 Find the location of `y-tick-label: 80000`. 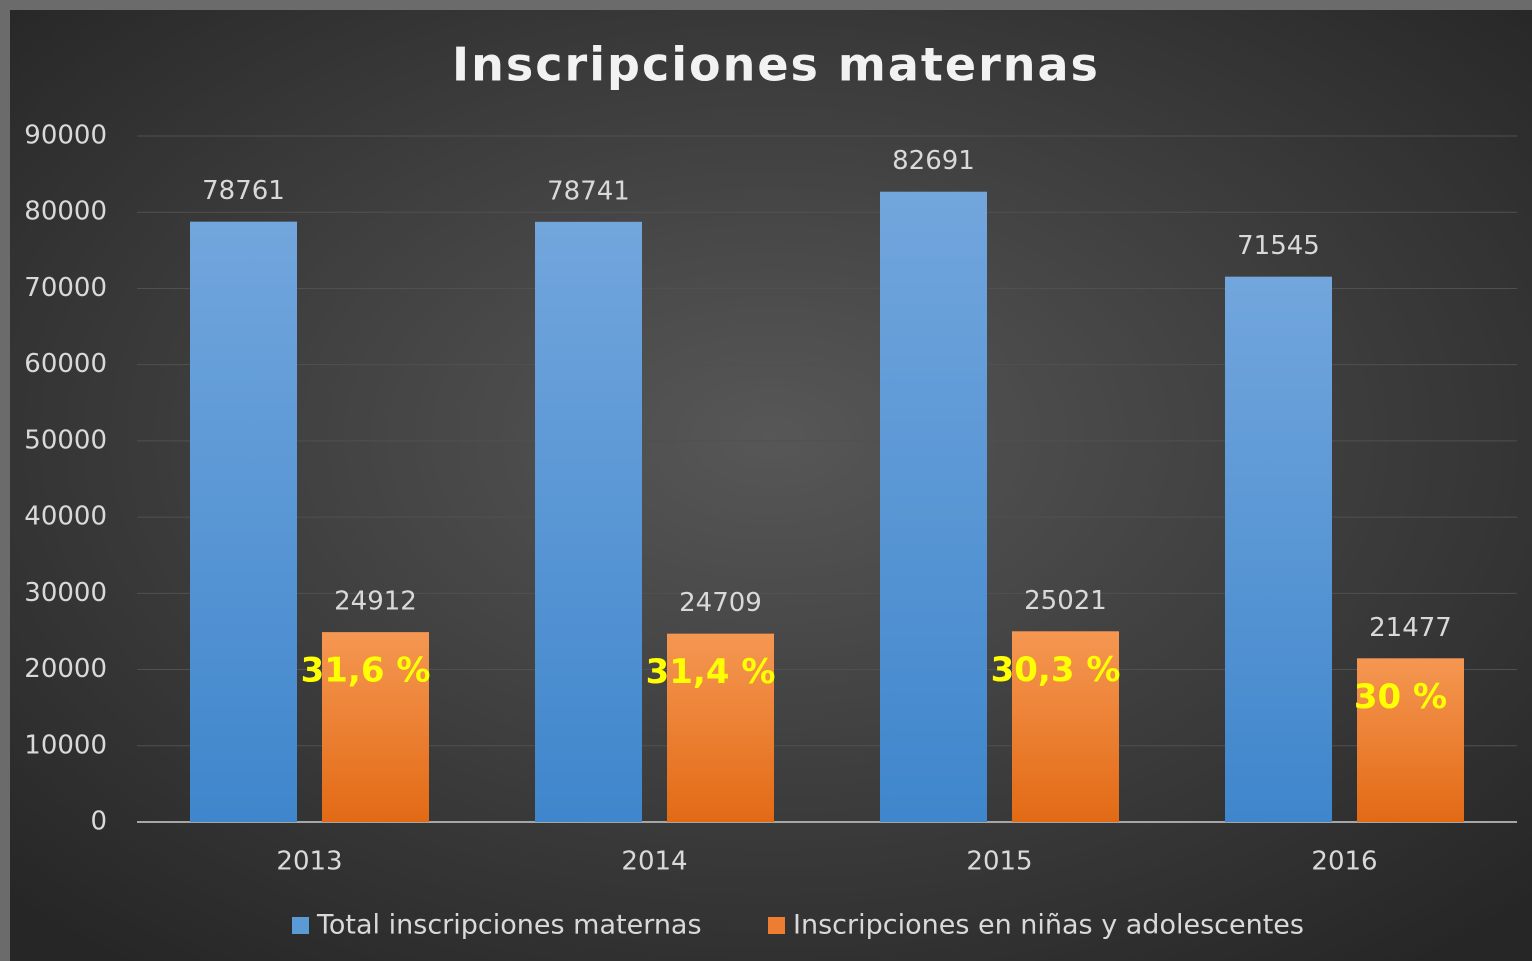

y-tick-label: 80000 is located at coordinates (65, 212).